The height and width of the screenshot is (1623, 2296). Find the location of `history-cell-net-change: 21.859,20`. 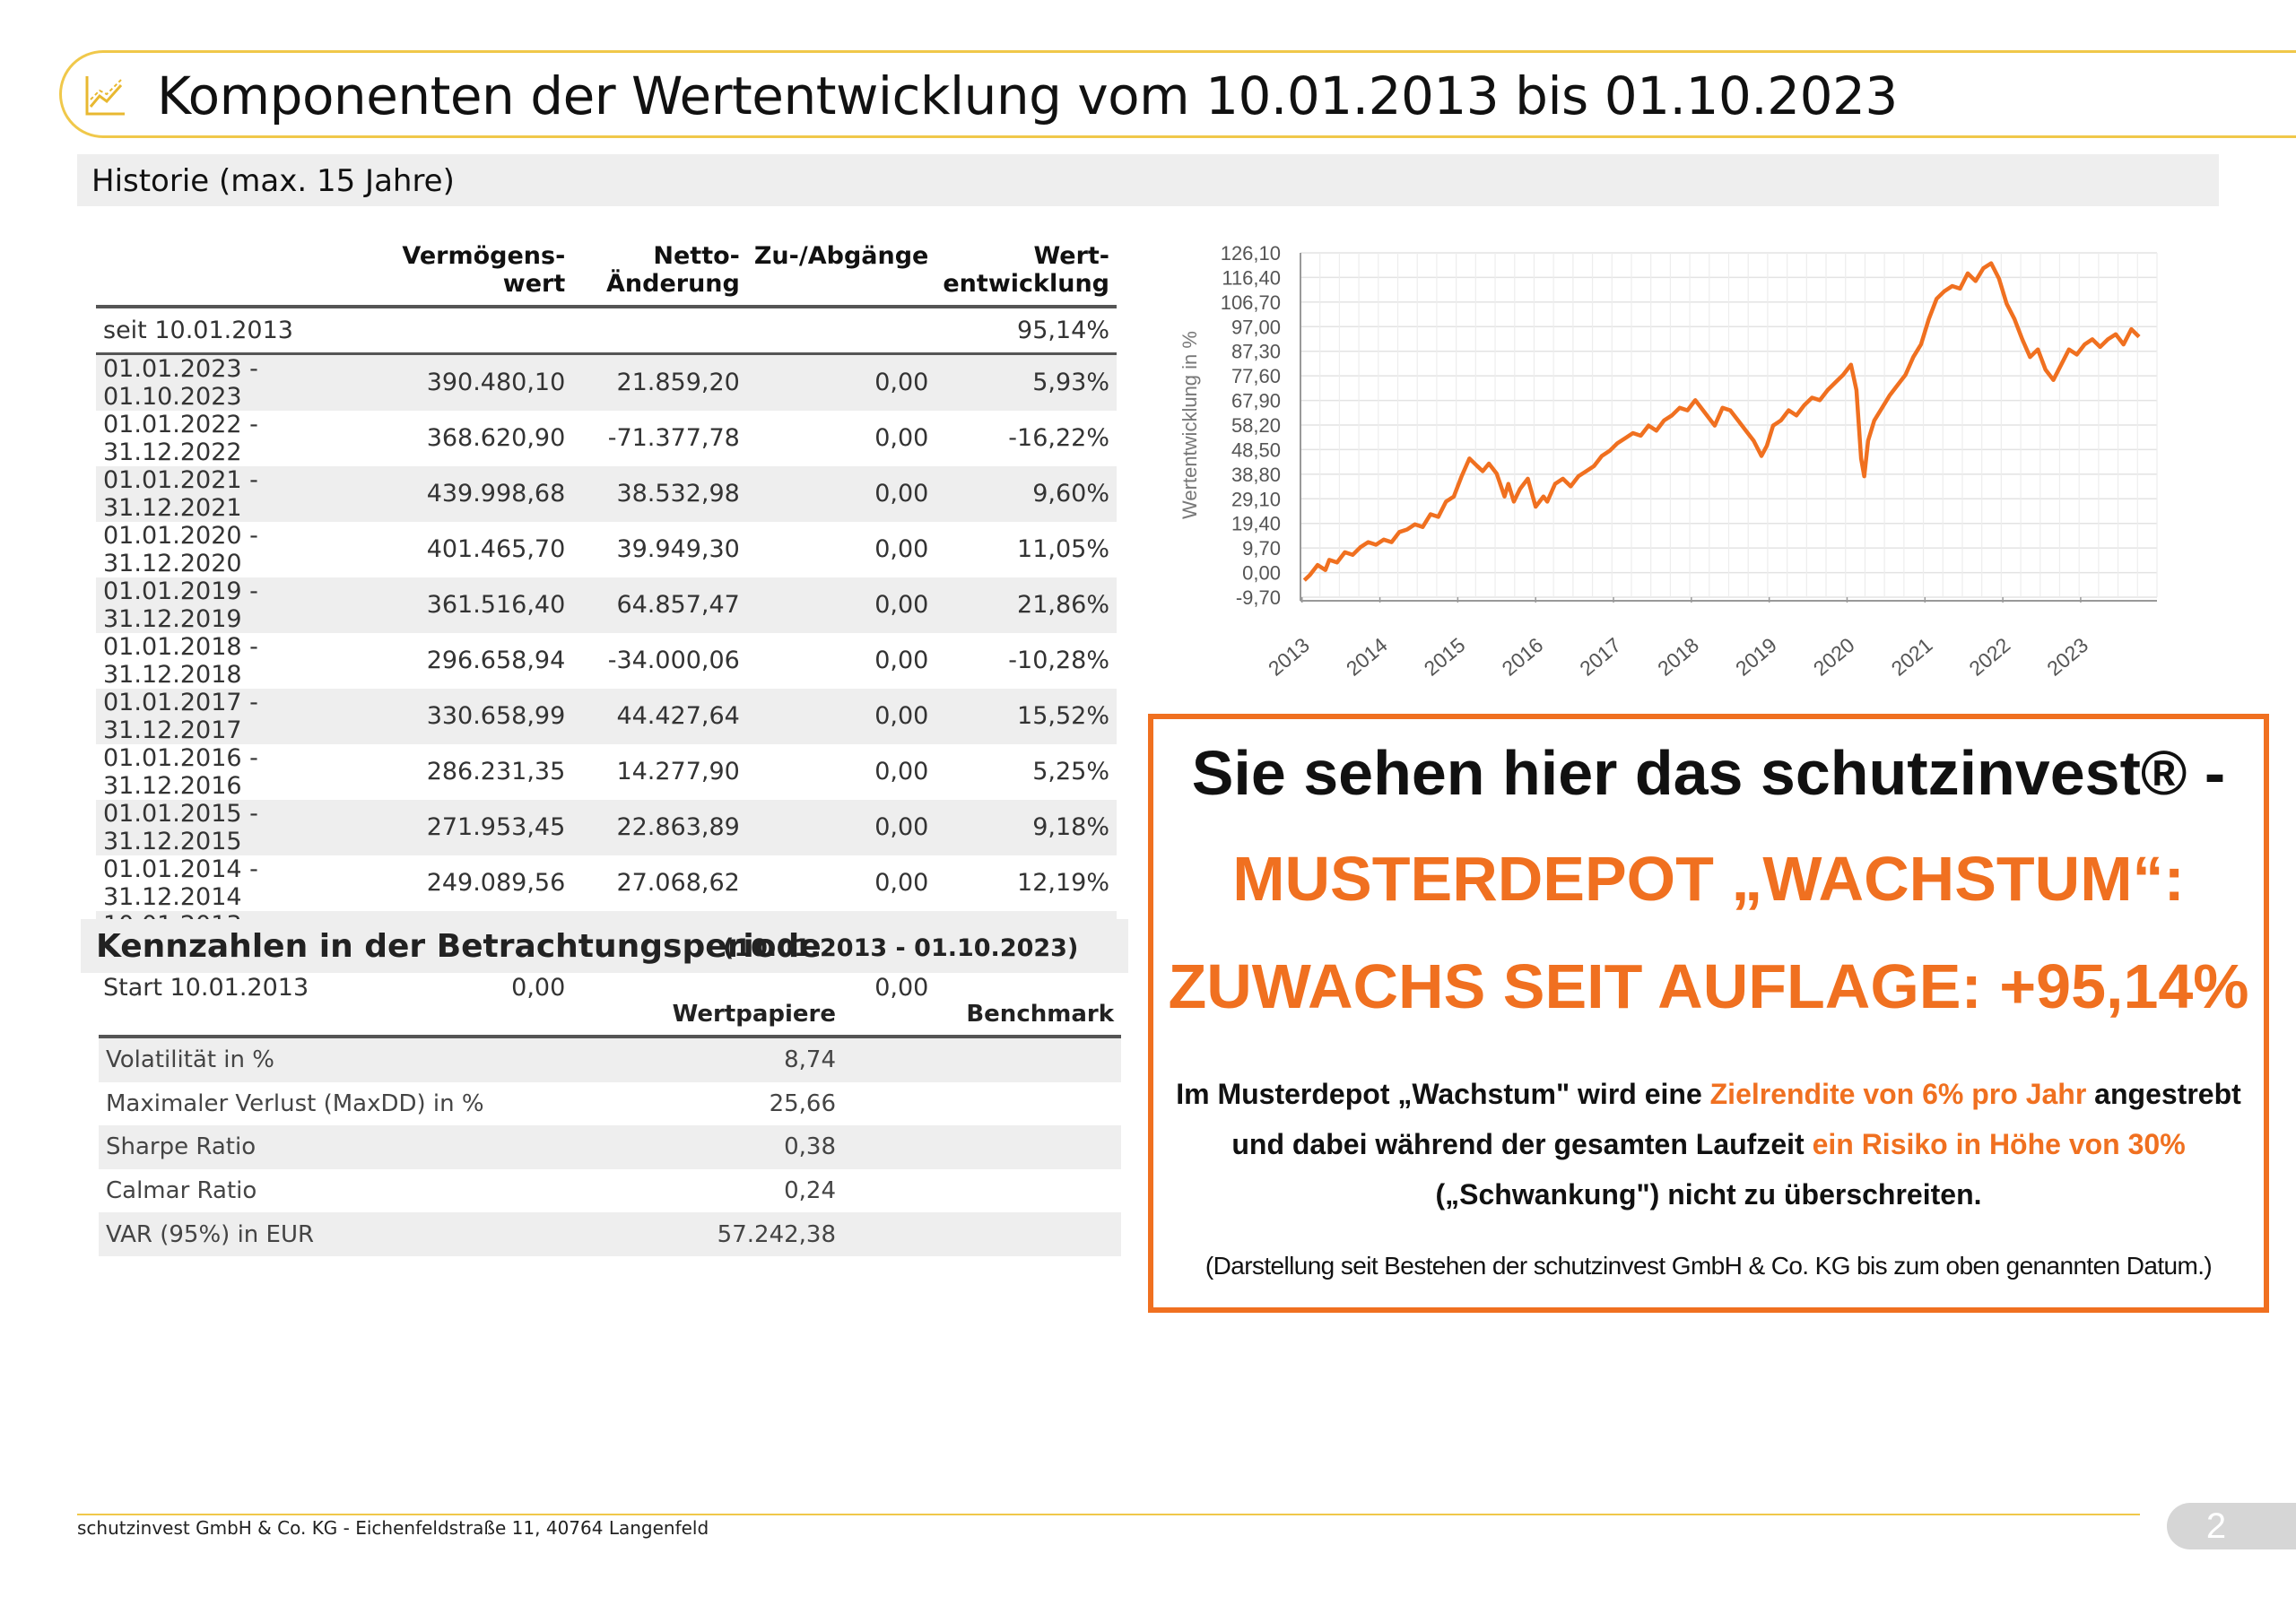

history-cell-net-change: 21.859,20 is located at coordinates (659, 382).